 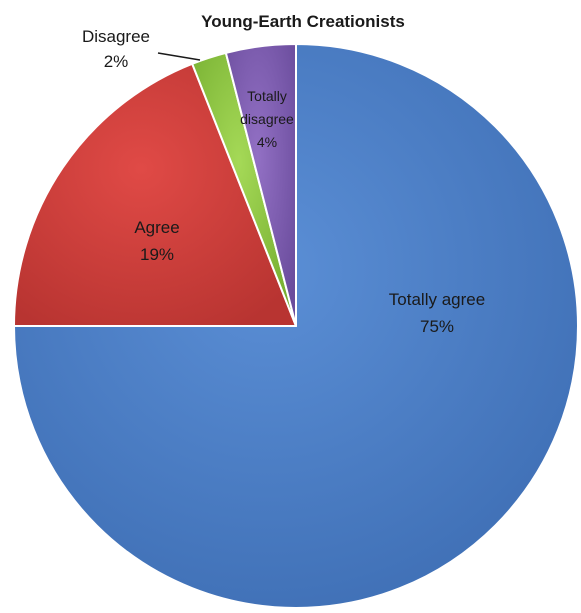 I want to click on leader-line, so click(x=179, y=56).